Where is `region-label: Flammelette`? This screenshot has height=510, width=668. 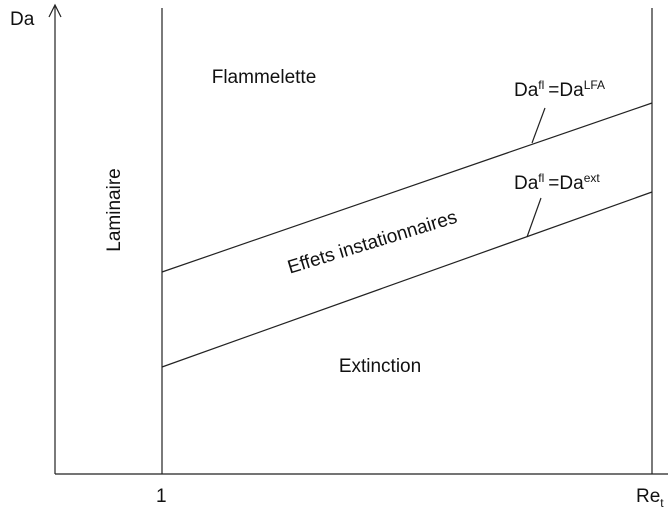 region-label: Flammelette is located at coordinates (264, 77).